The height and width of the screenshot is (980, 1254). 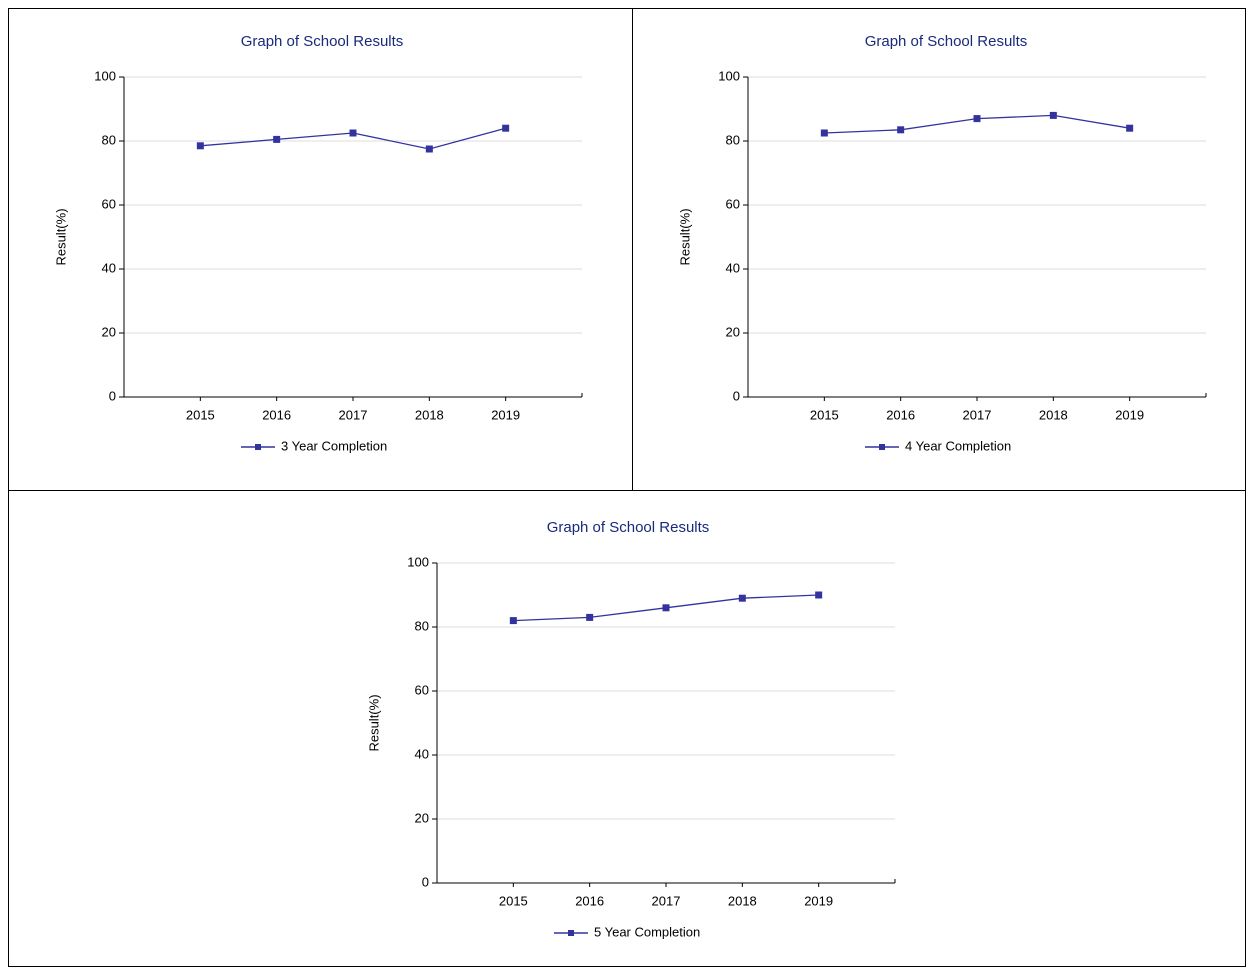 I want to click on legend-label: 3 Year Completion, so click(x=334, y=445).